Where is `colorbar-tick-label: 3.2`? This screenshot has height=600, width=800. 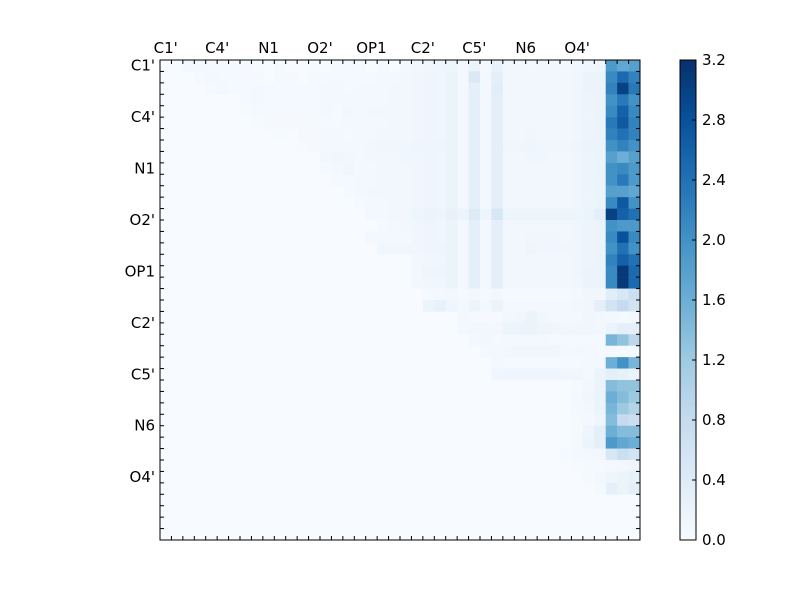 colorbar-tick-label: 3.2 is located at coordinates (714, 60).